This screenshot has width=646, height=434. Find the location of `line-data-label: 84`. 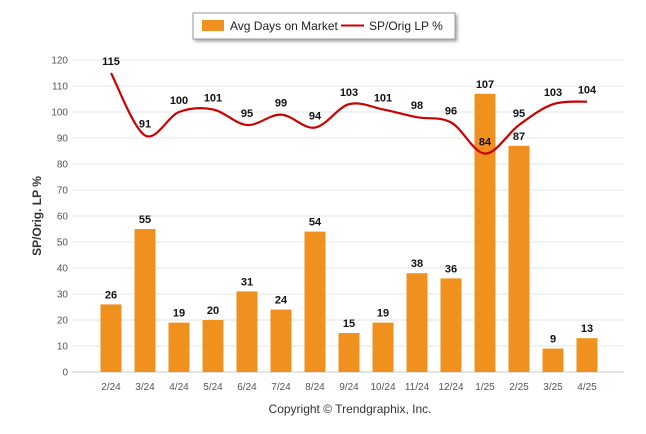

line-data-label: 84 is located at coordinates (485, 143).